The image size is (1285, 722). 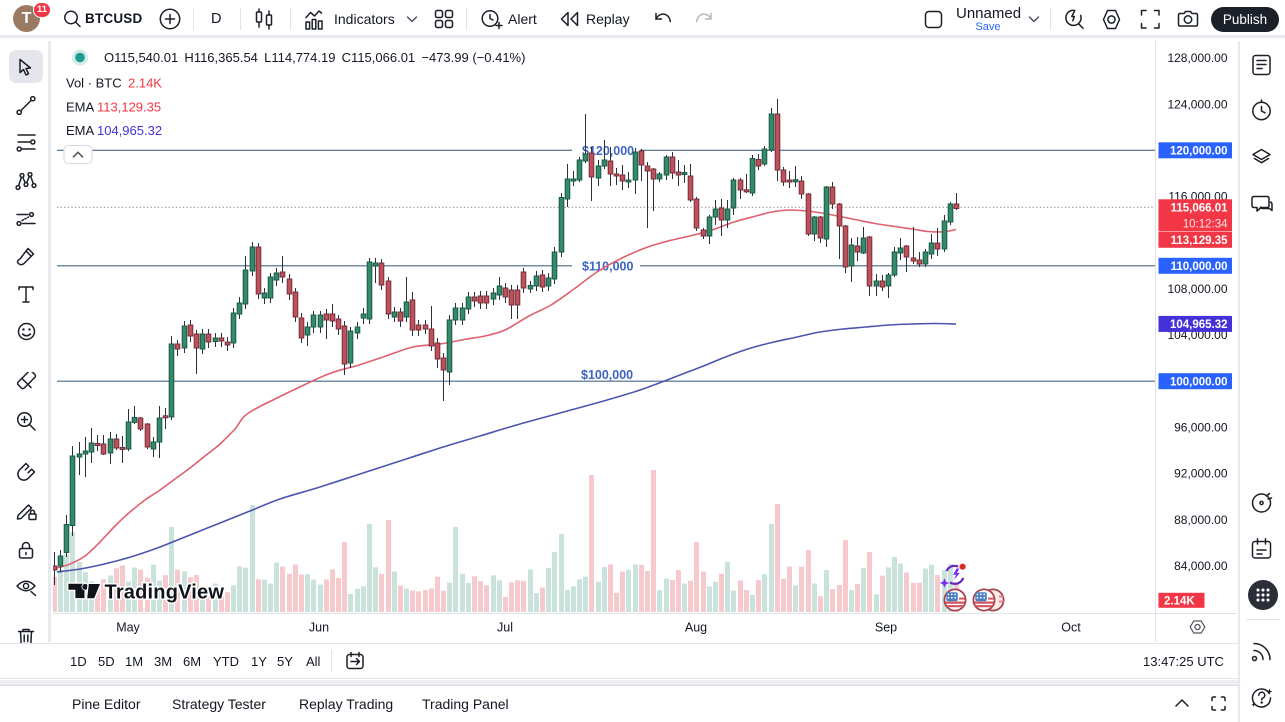 What do you see at coordinates (1201, 428) in the screenshot?
I see `svg-text: 96,000.00` at bounding box center [1201, 428].